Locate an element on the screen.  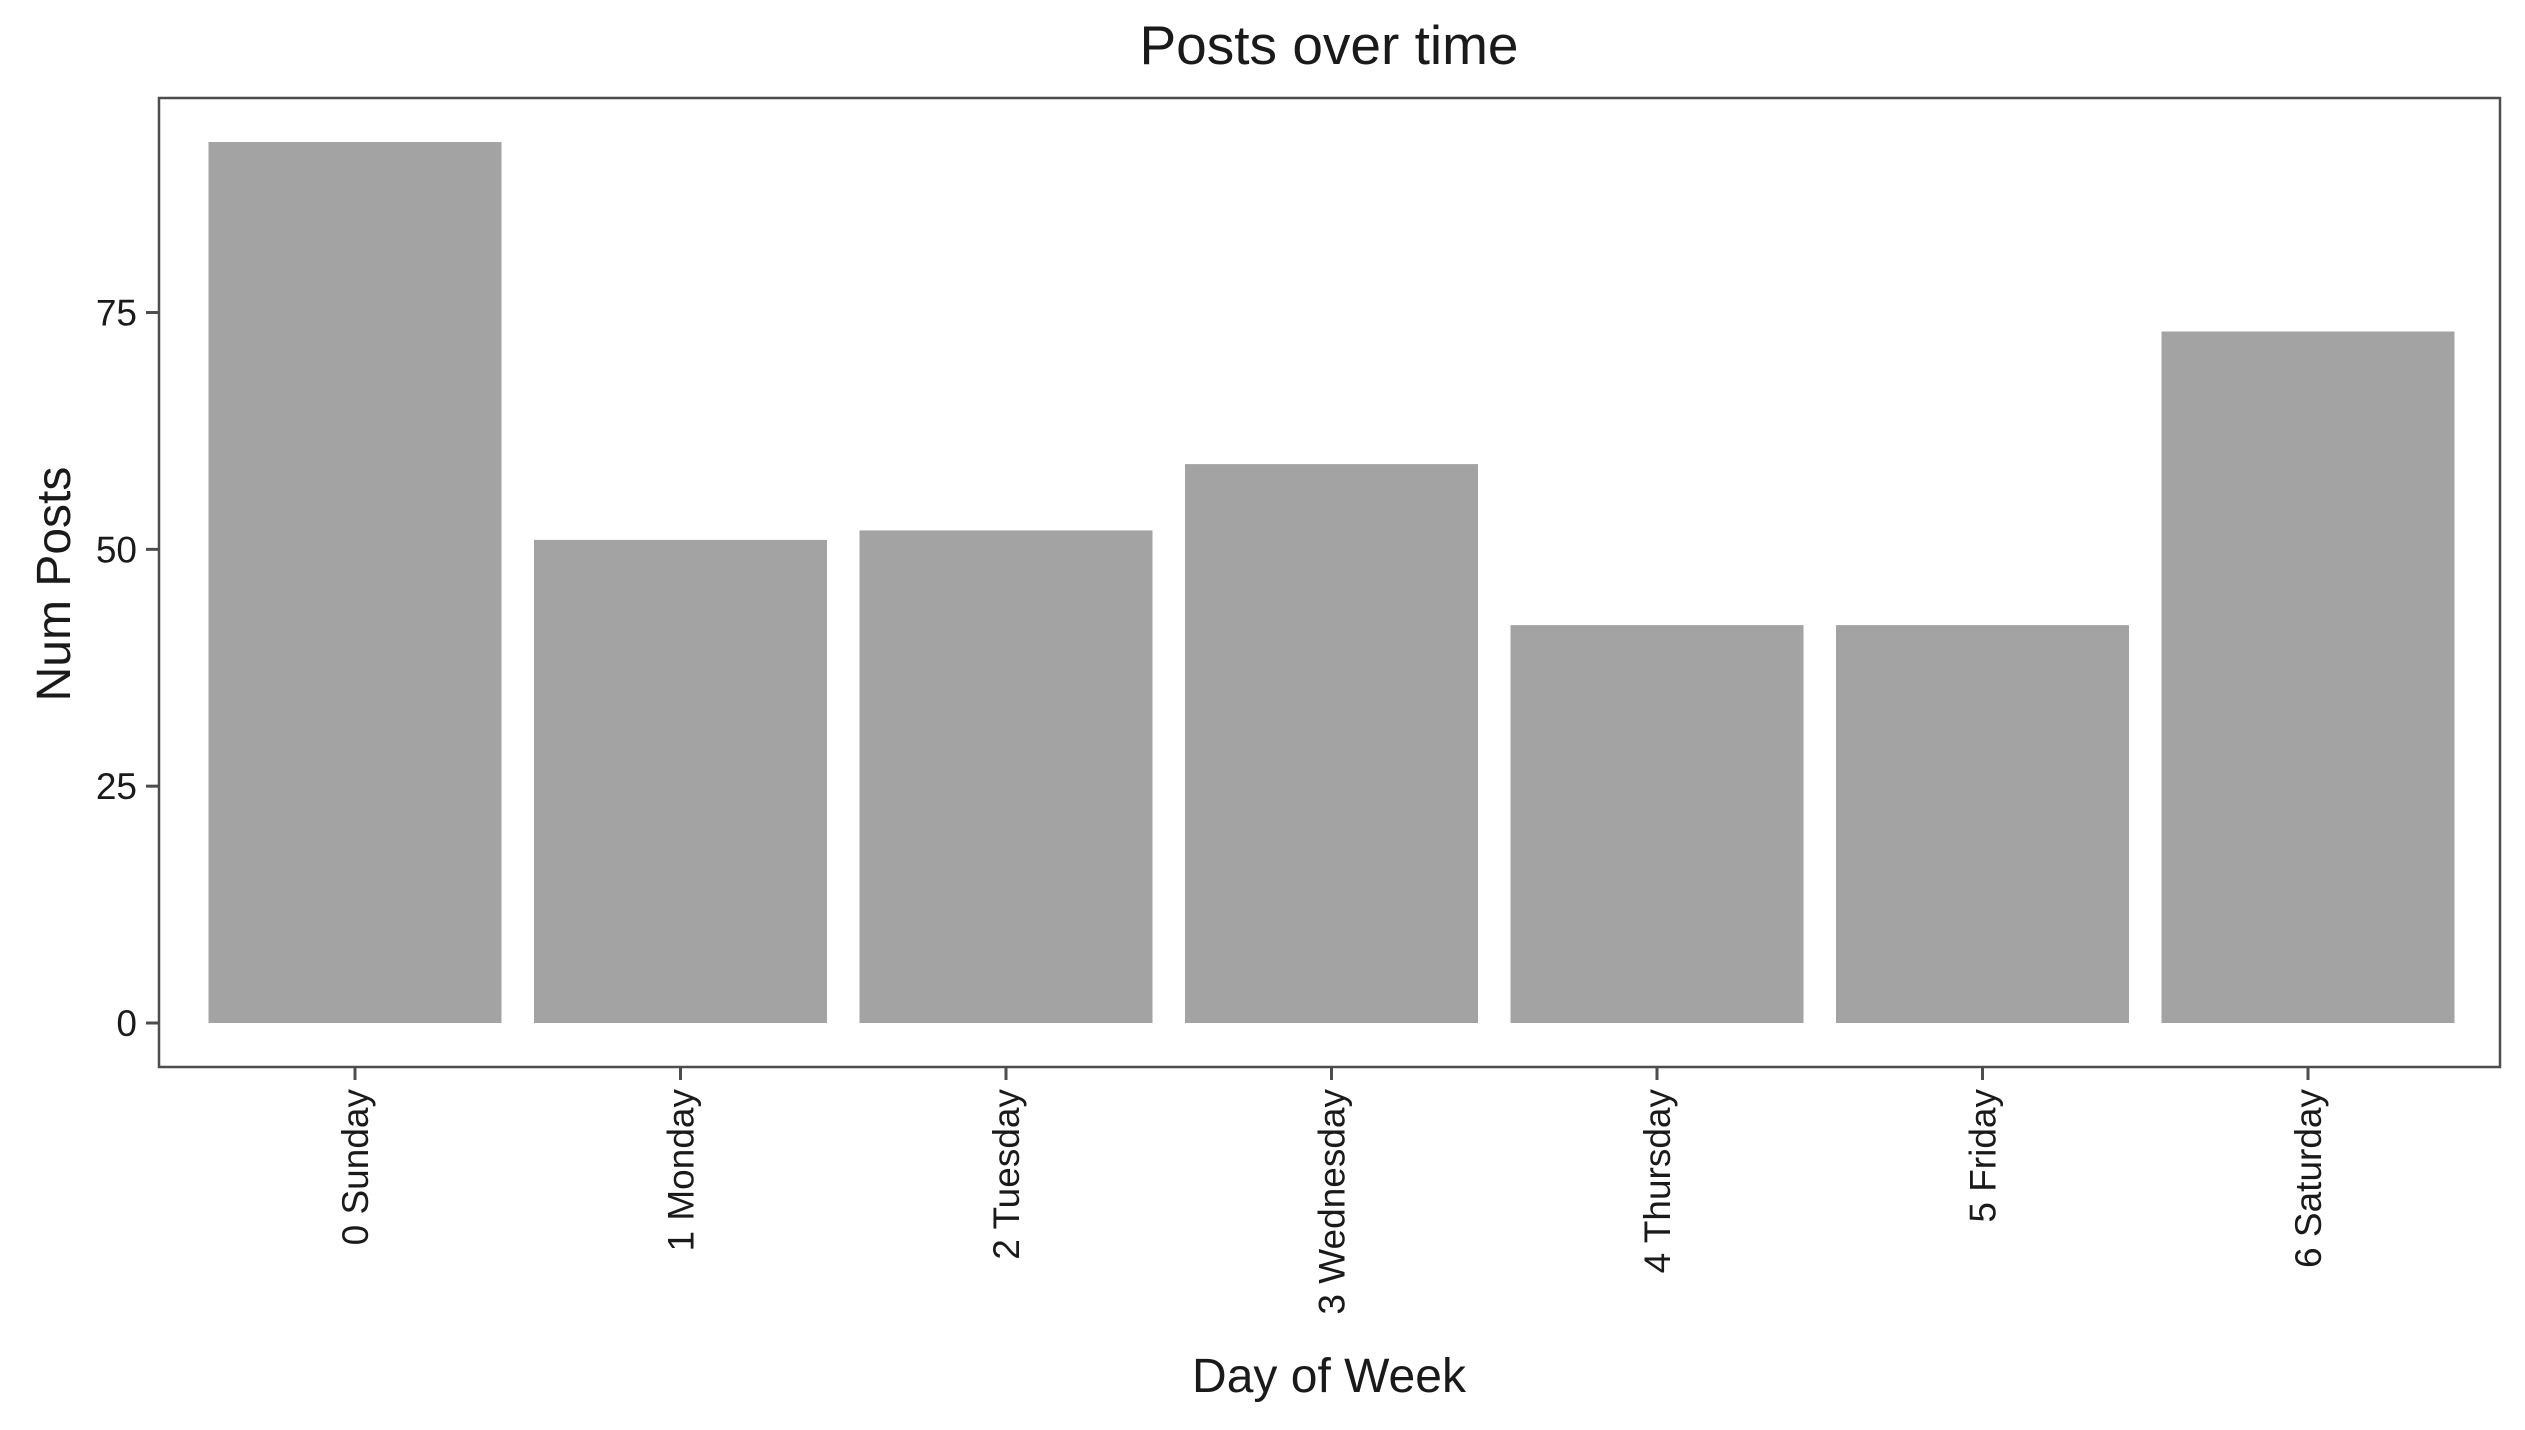
bar-0-sunday is located at coordinates (355, 582).